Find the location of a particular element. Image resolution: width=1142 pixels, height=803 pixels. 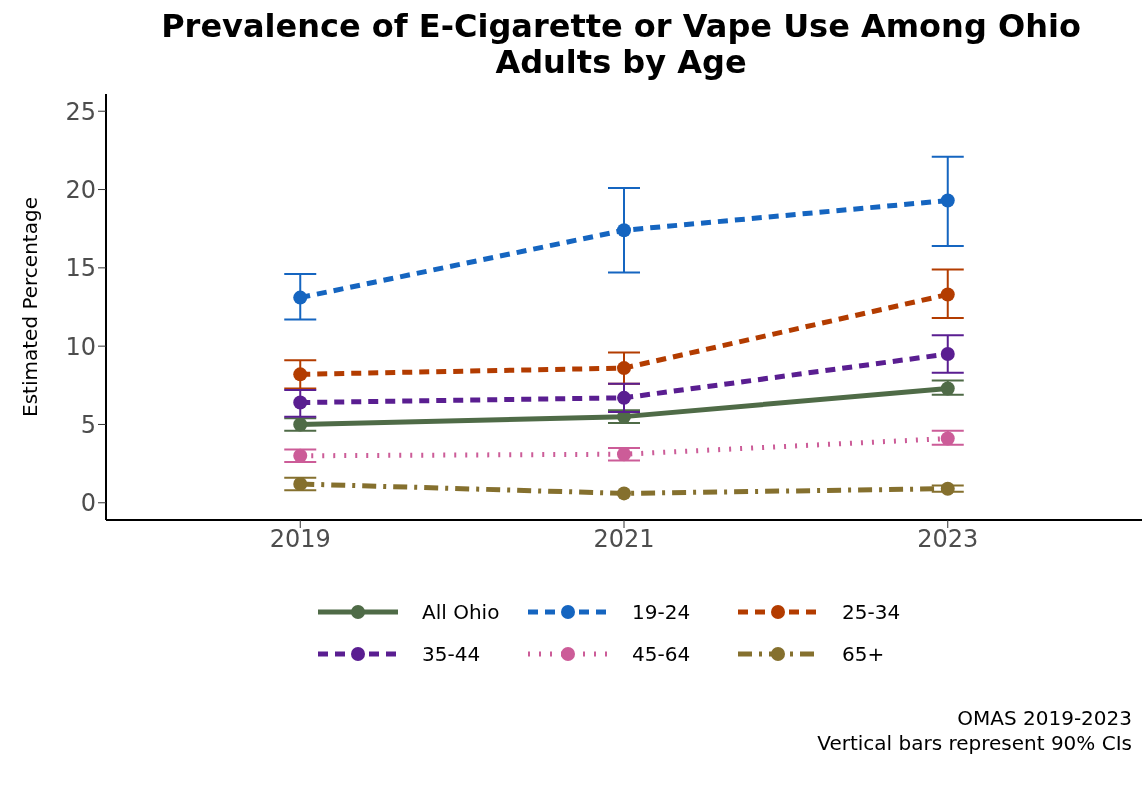

legend-label: 65+ is located at coordinates (863, 654).